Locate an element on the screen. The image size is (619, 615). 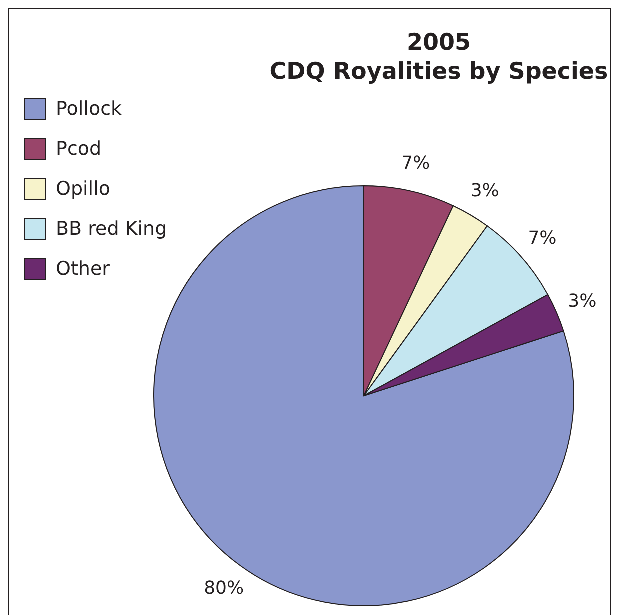
legend-label: Pcod is located at coordinates (79, 149).